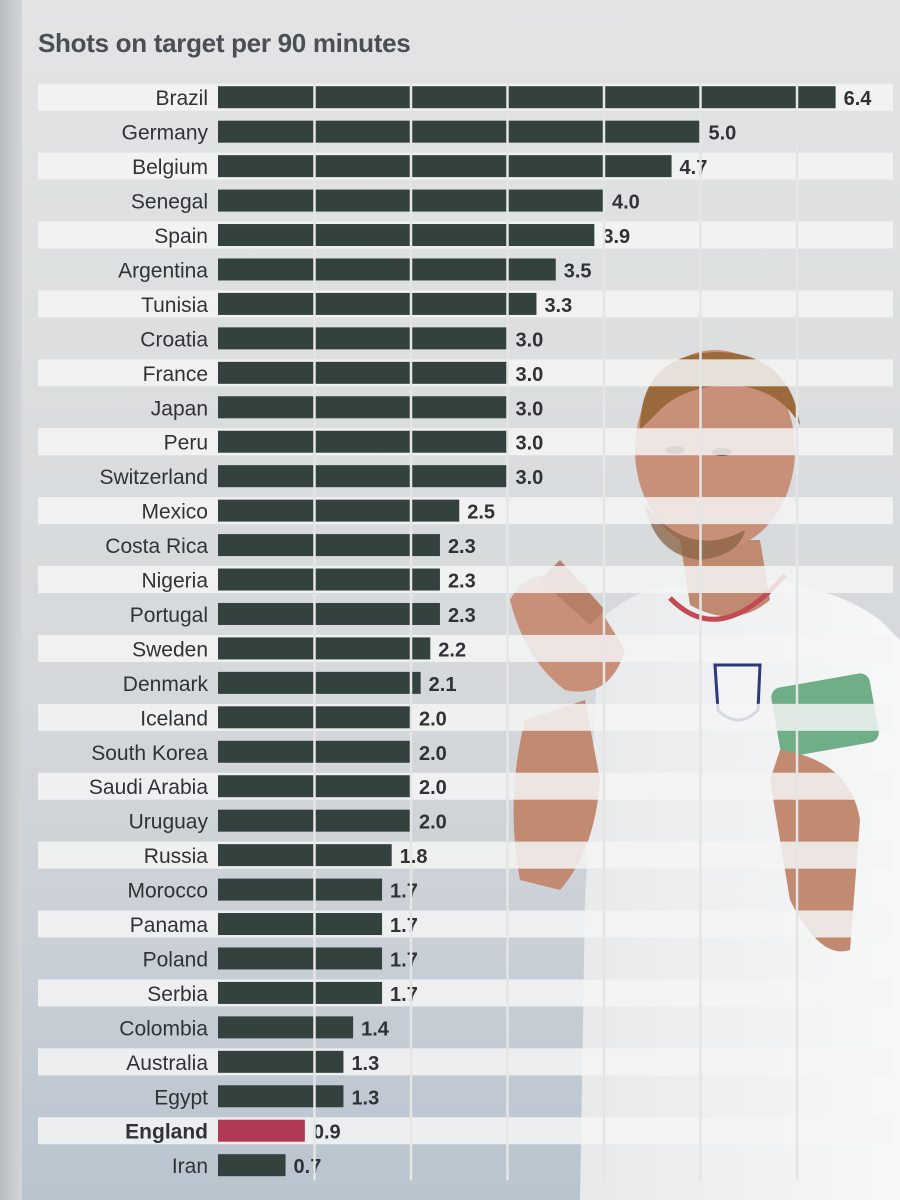  What do you see at coordinates (163, 1028) in the screenshot?
I see `category-label: Colombia` at bounding box center [163, 1028].